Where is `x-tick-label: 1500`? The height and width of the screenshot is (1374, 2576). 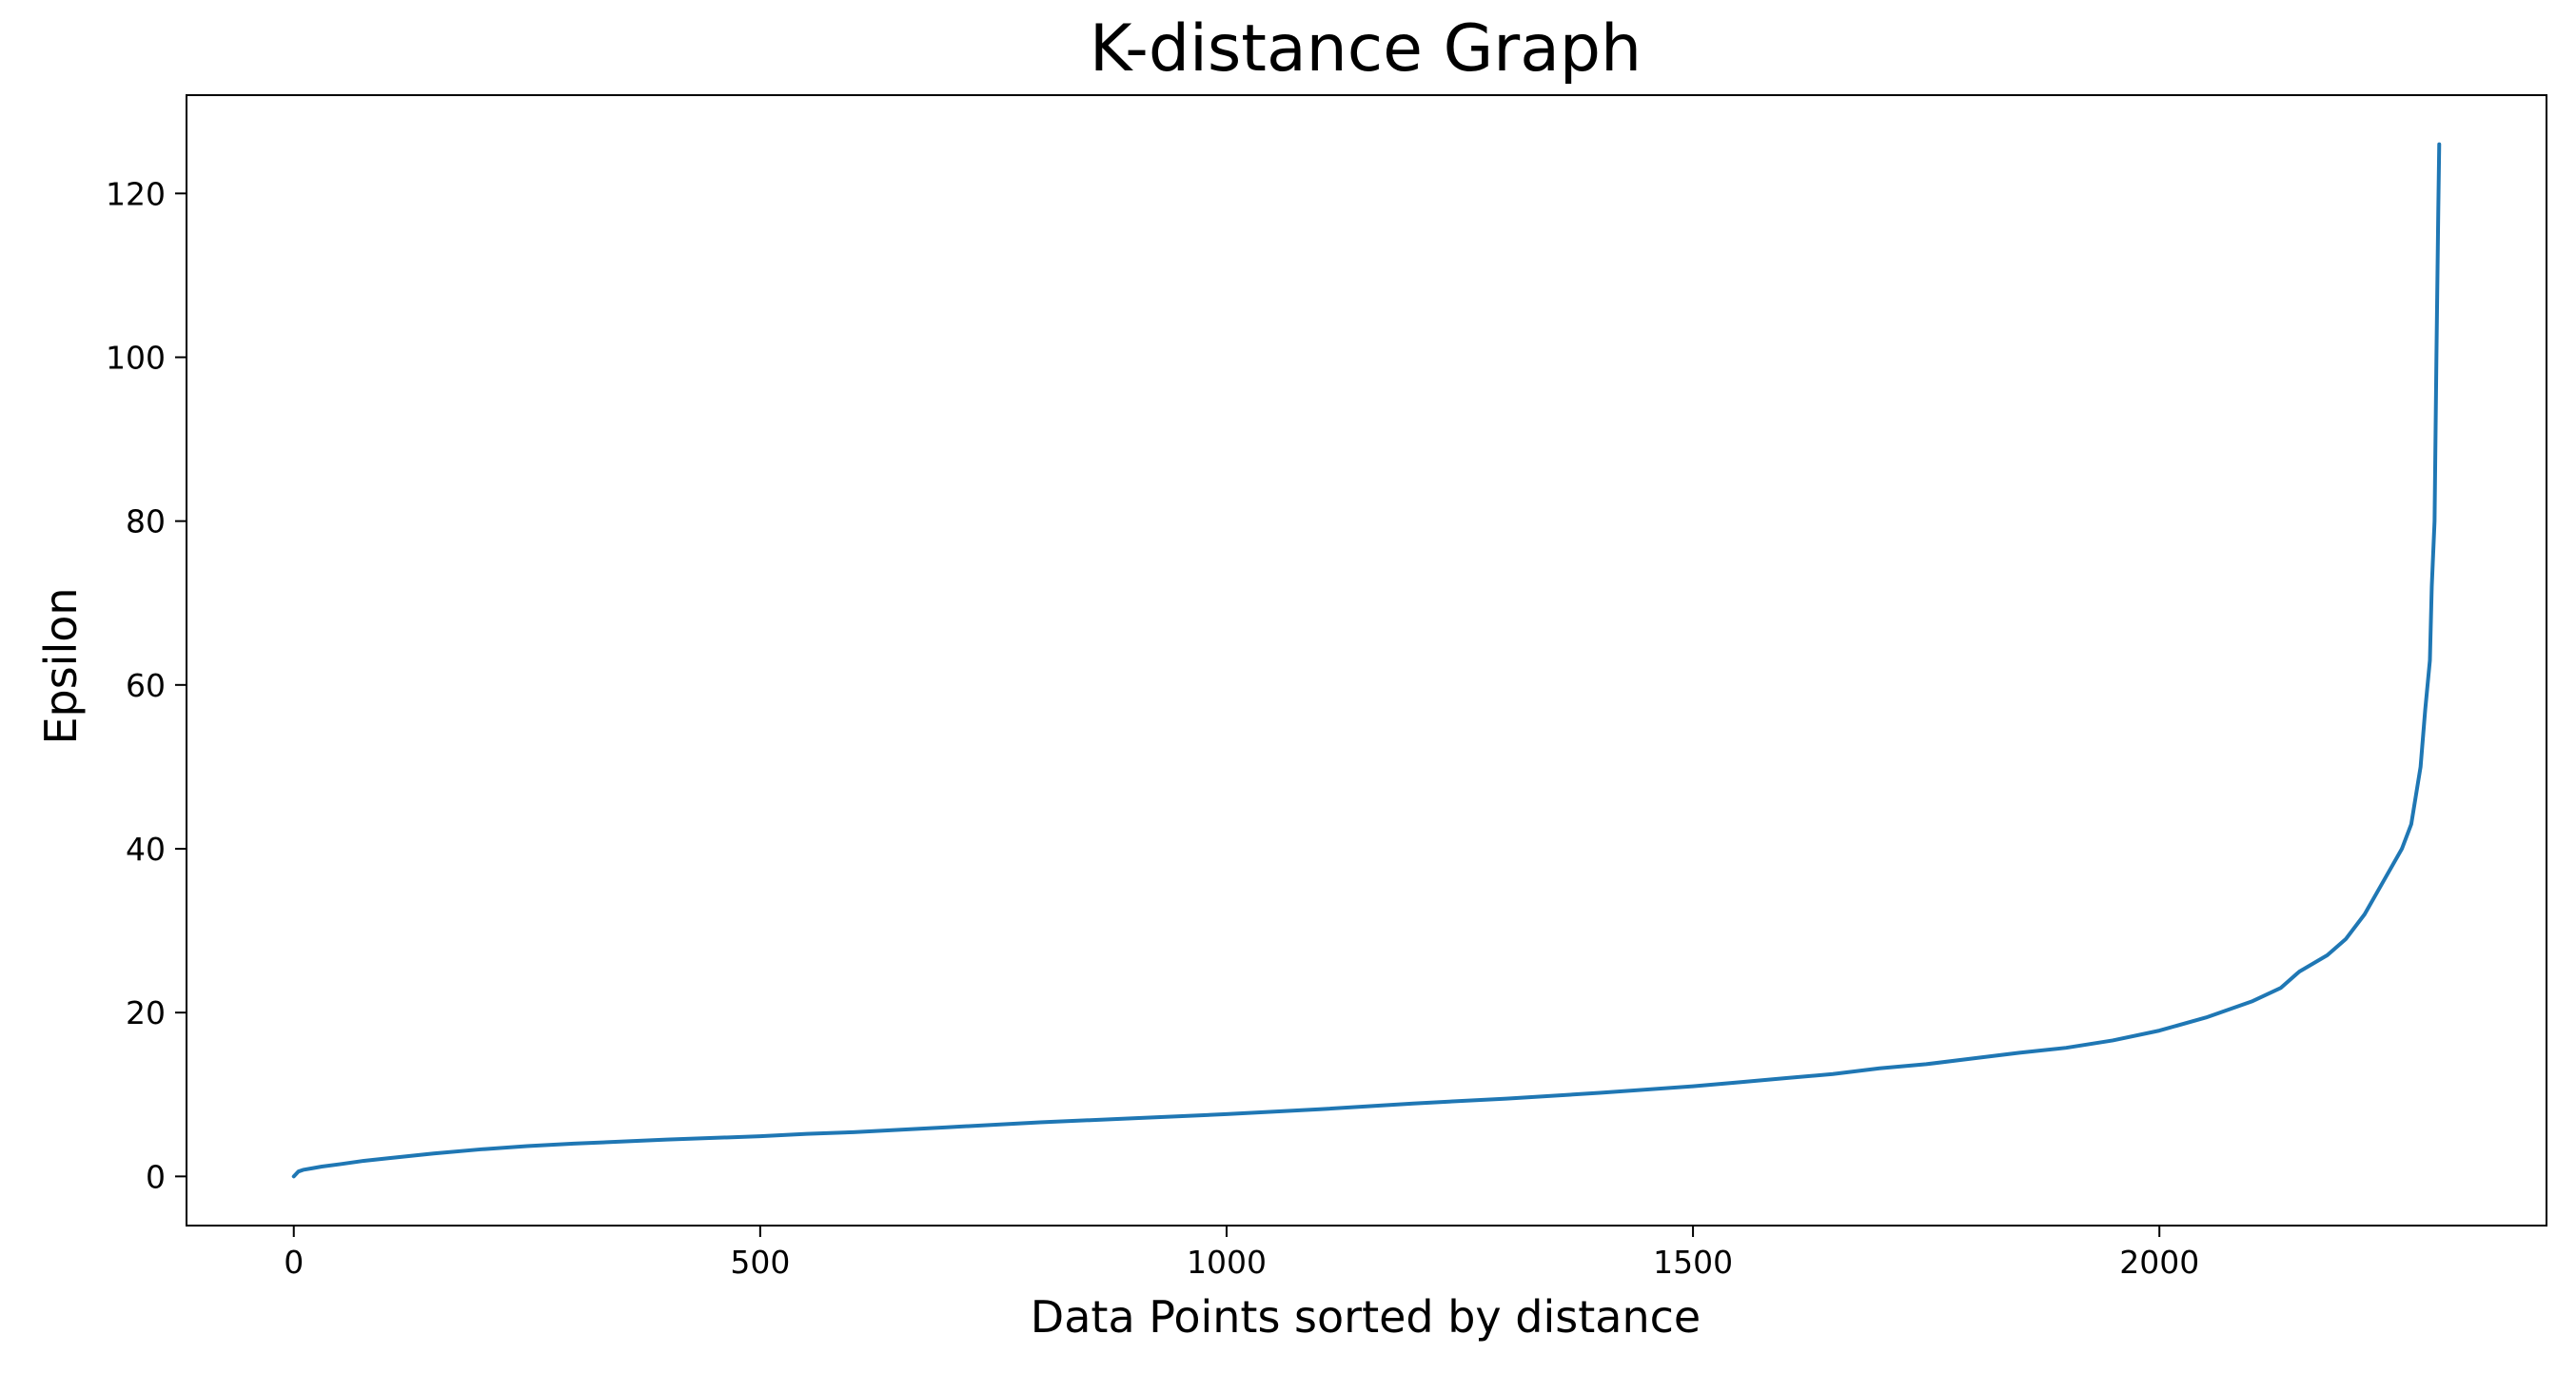
x-tick-label: 1500 is located at coordinates (1693, 1263).